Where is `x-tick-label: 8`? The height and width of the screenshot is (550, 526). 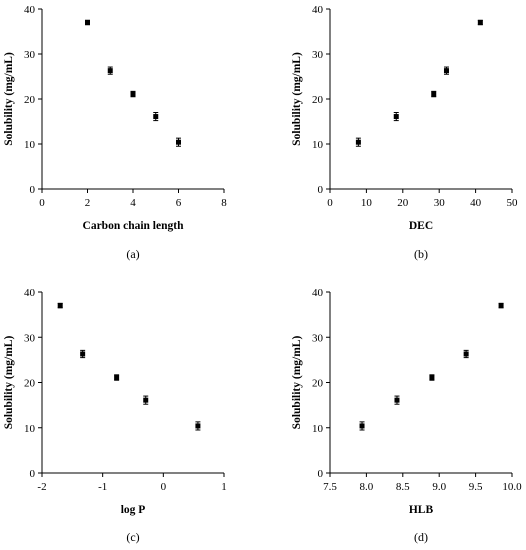 x-tick-label: 8 is located at coordinates (224, 203).